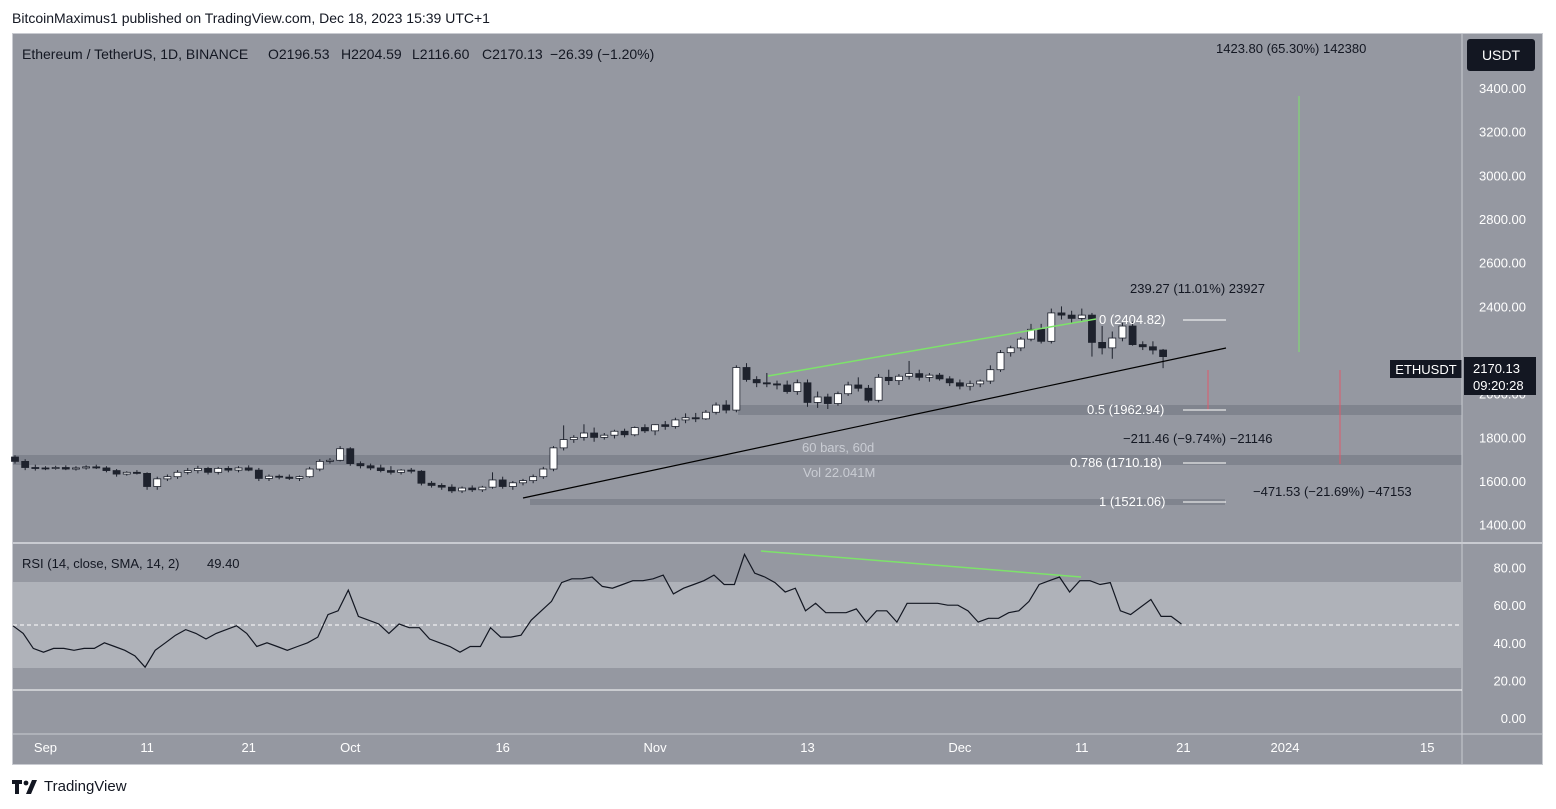 The height and width of the screenshot is (809, 1556). I want to click on price-divergence-line, so click(932, 347).